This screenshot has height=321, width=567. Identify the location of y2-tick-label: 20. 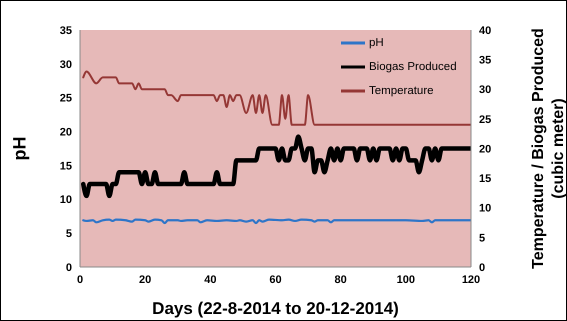
(485, 149).